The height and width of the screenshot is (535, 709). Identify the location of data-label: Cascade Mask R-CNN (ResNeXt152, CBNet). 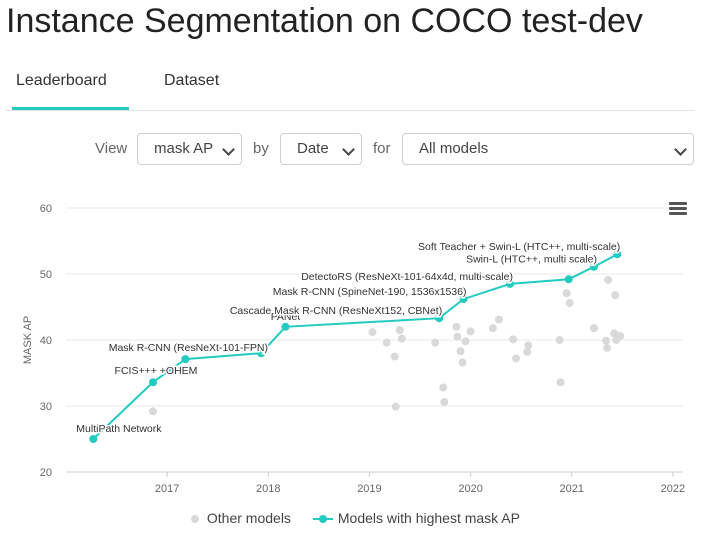
(336, 311).